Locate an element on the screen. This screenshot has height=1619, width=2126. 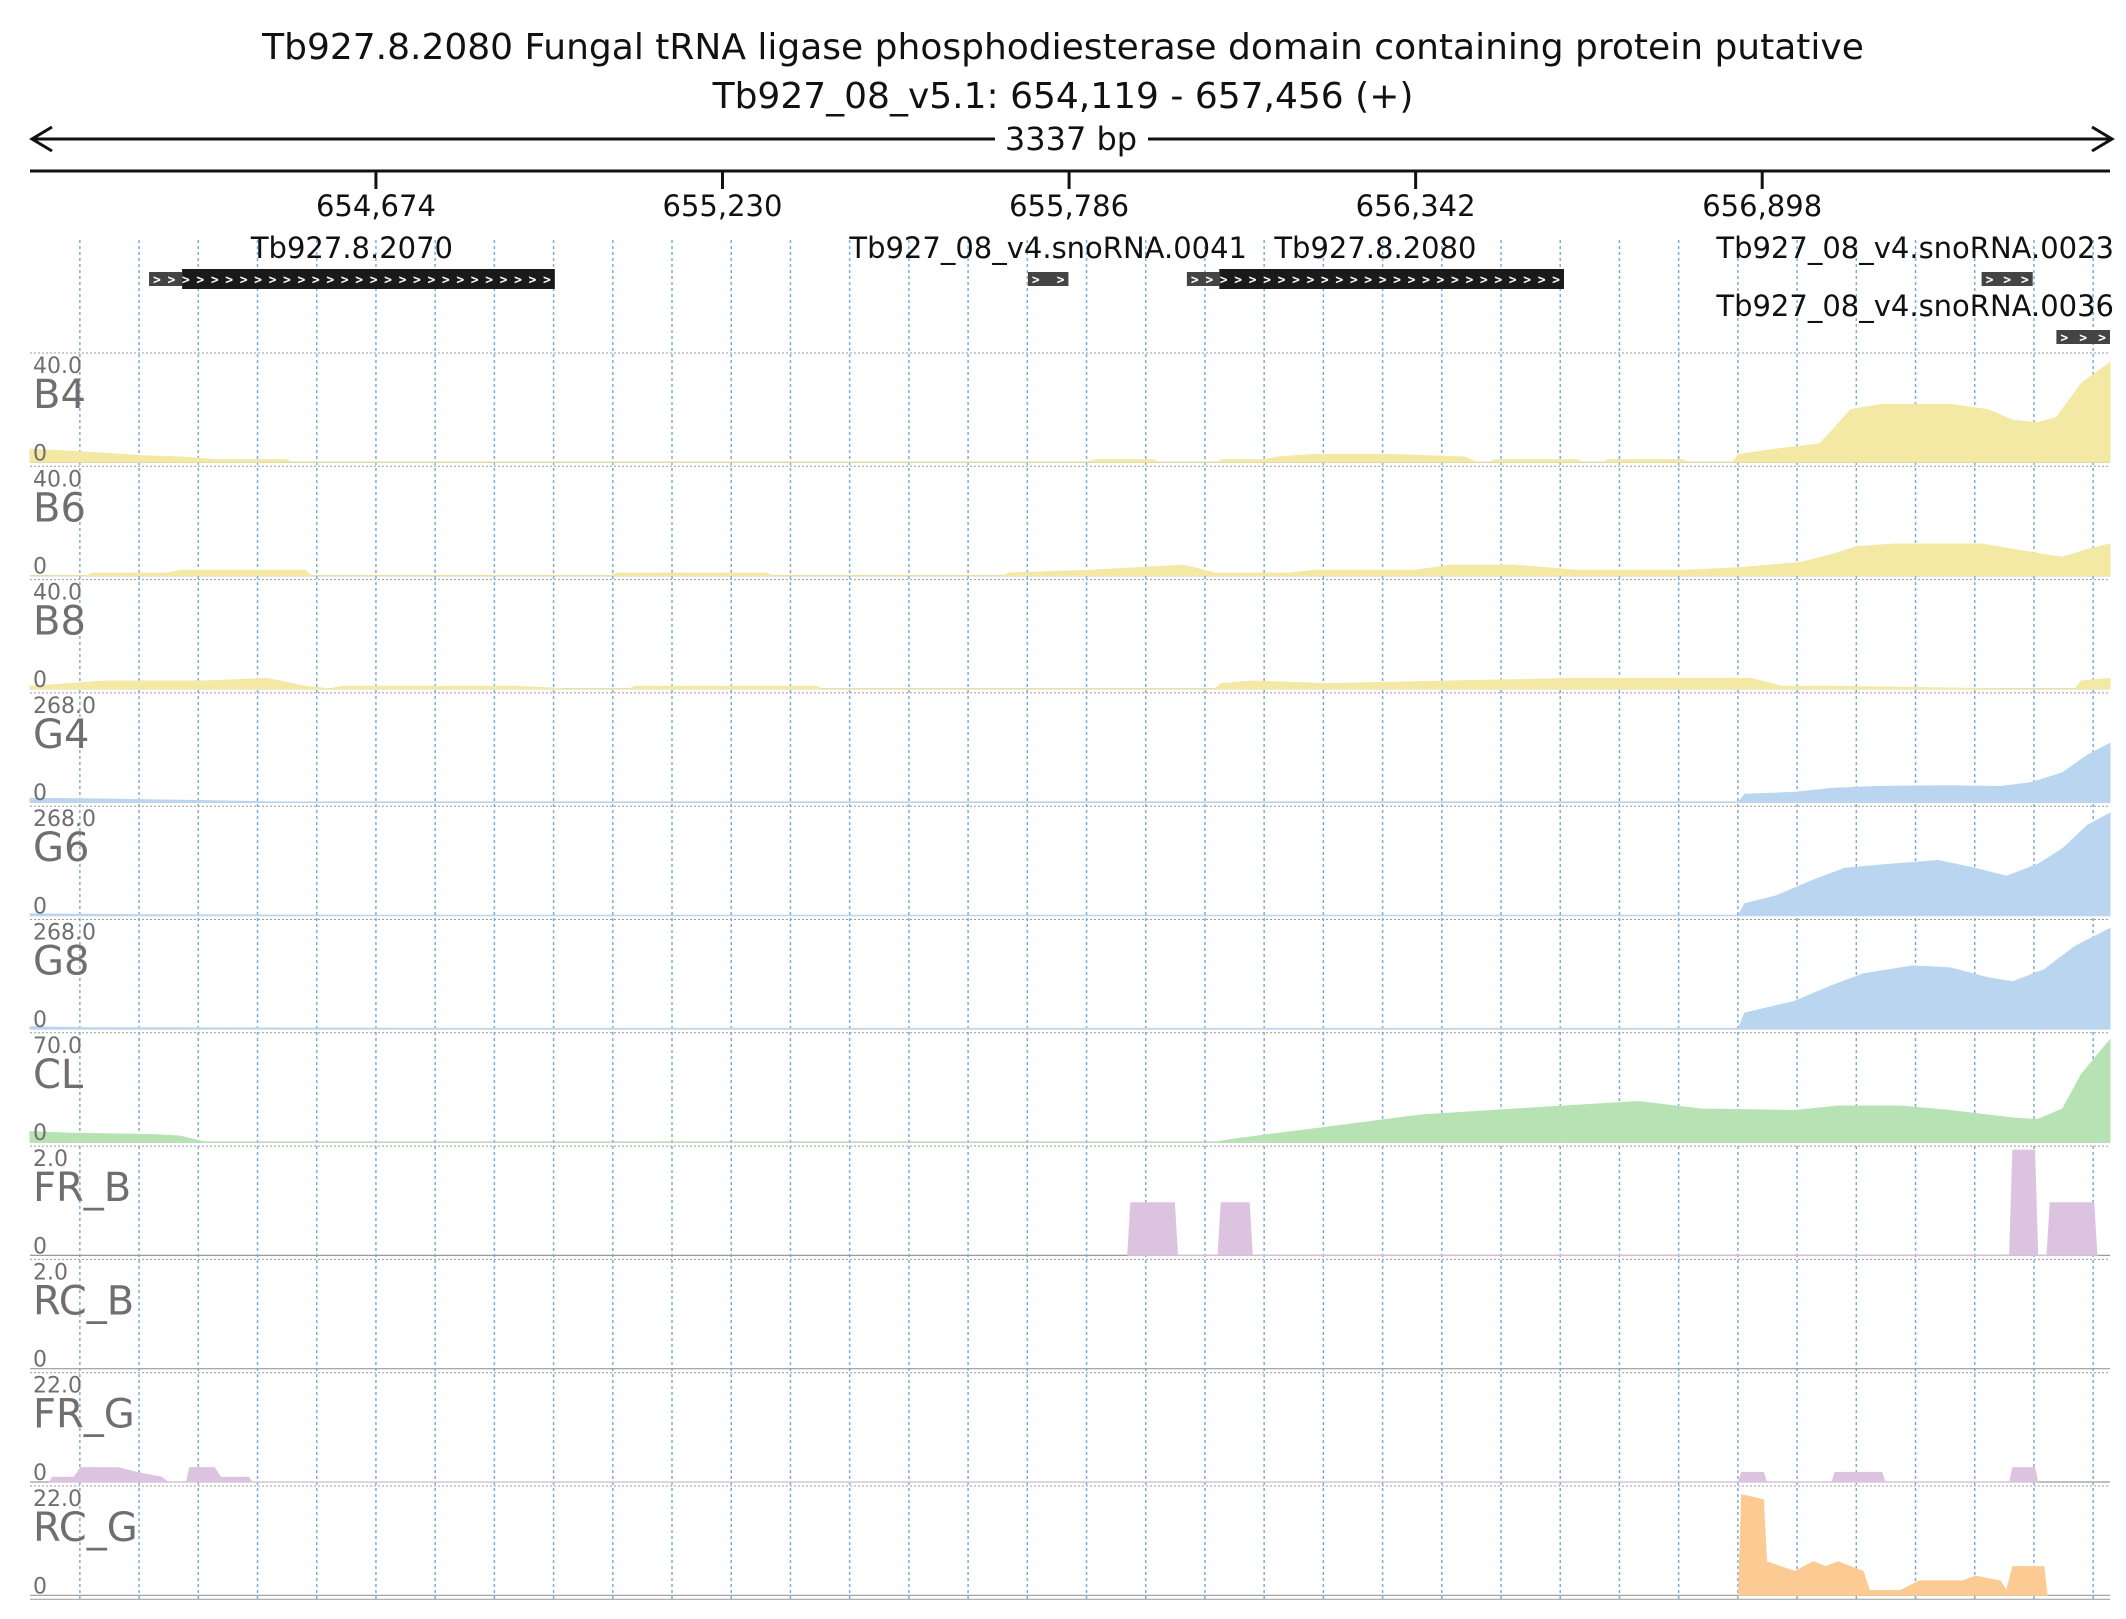
track-B6: 40.0B6 0 is located at coordinates (1070, 522).